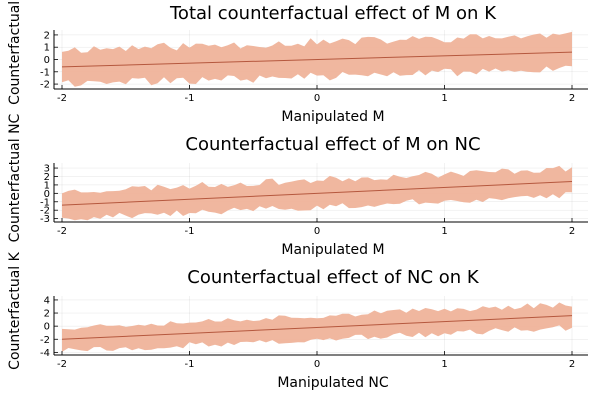  What do you see at coordinates (45, 353) in the screenshot?
I see `y-tick-label: -4` at bounding box center [45, 353].